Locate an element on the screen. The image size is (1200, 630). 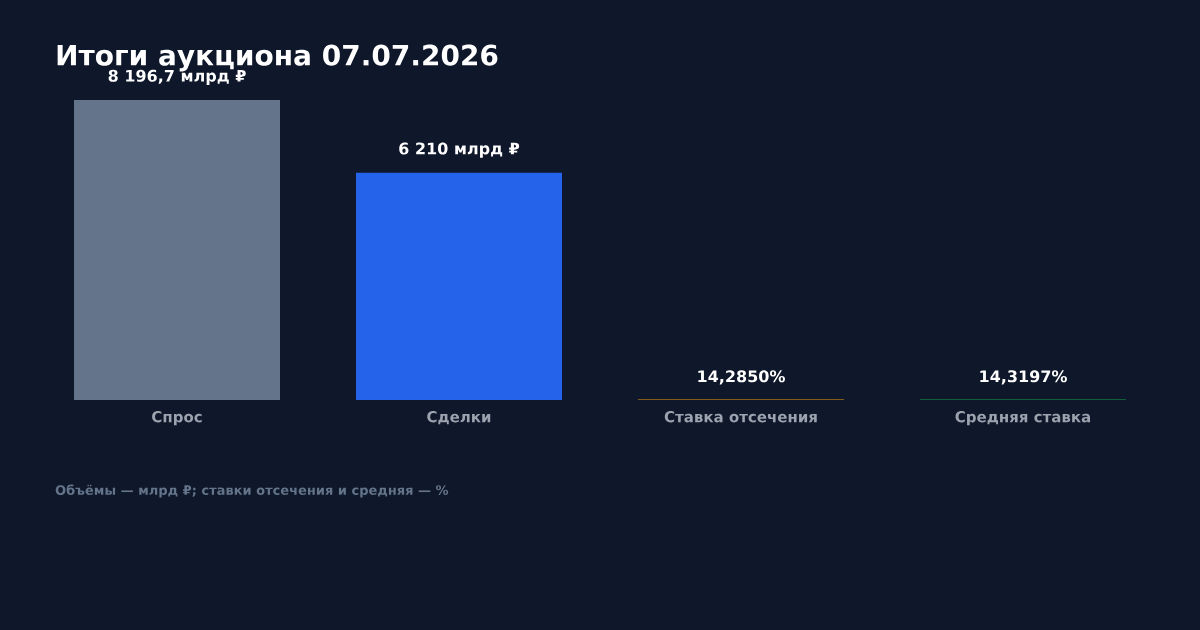
data-label: 14,3197% is located at coordinates (1023, 377).